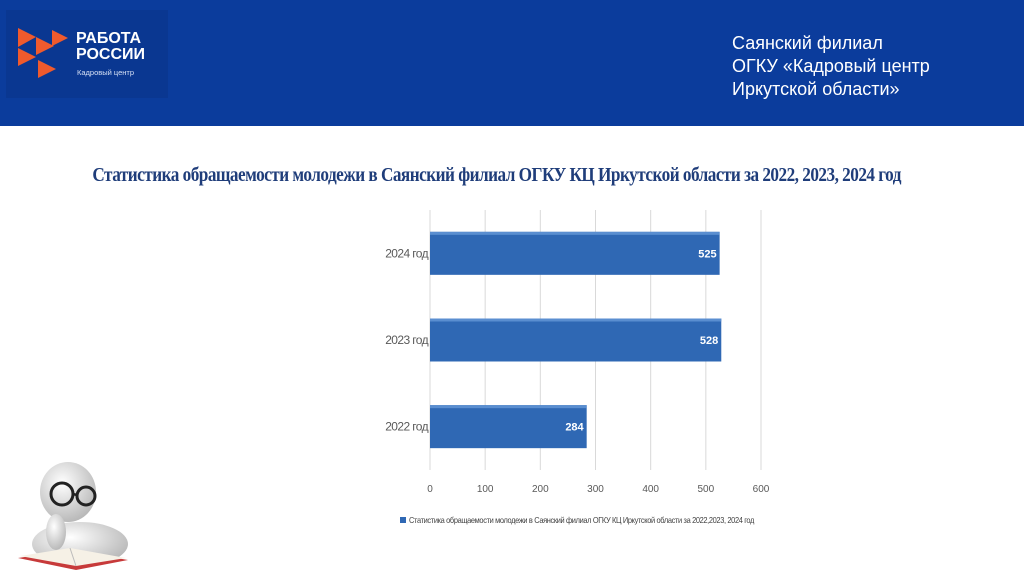  Describe the element at coordinates (540, 489) in the screenshot. I see `x-tick-label: 200` at that location.